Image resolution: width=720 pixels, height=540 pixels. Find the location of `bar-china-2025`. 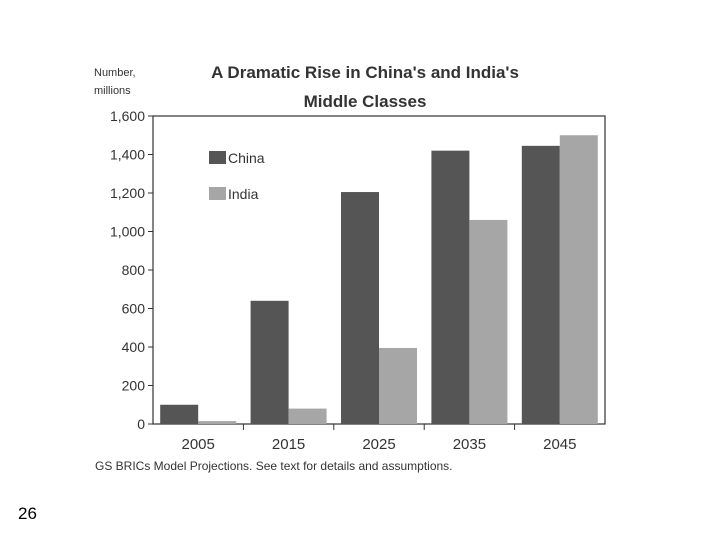

bar-china-2025 is located at coordinates (360, 308).